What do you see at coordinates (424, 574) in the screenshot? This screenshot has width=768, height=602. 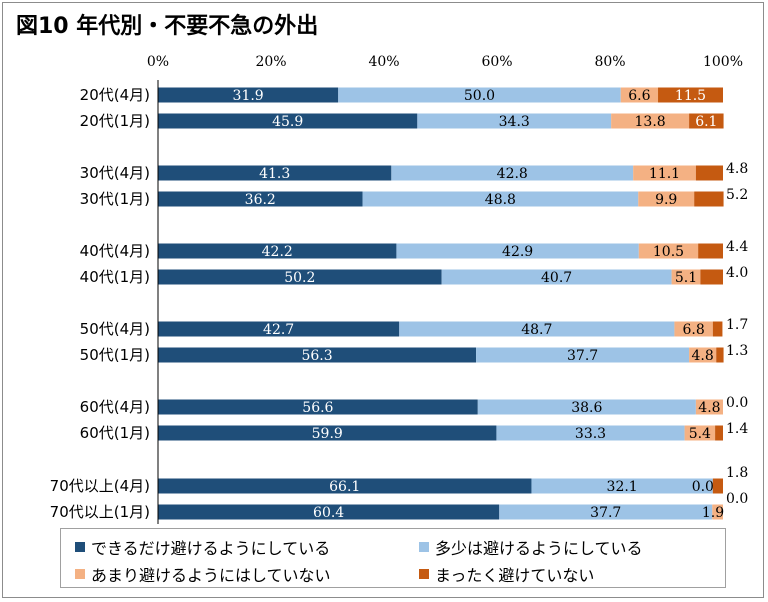 I see `legend-swatch-not-at-all` at bounding box center [424, 574].